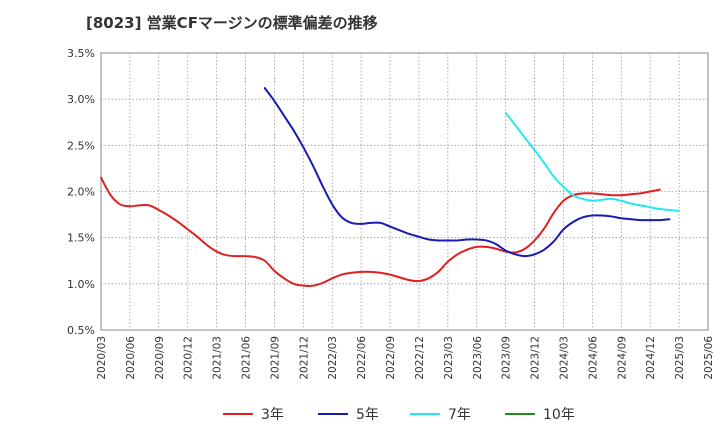  I want to click on x-tick-label: 2024/06, so click(593, 358).